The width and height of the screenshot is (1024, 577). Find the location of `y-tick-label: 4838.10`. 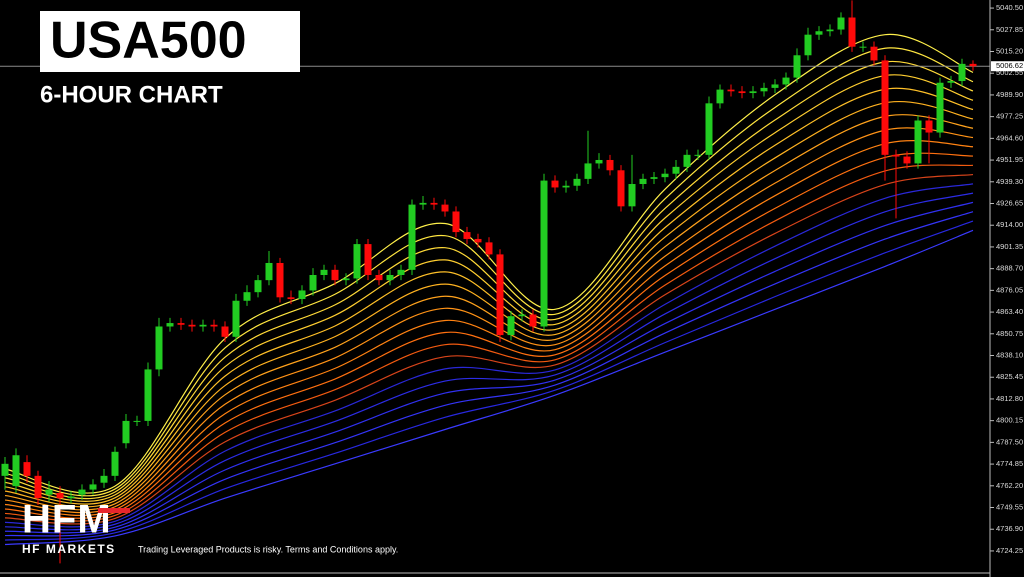

y-tick-label: 4838.10 is located at coordinates (1009, 354).